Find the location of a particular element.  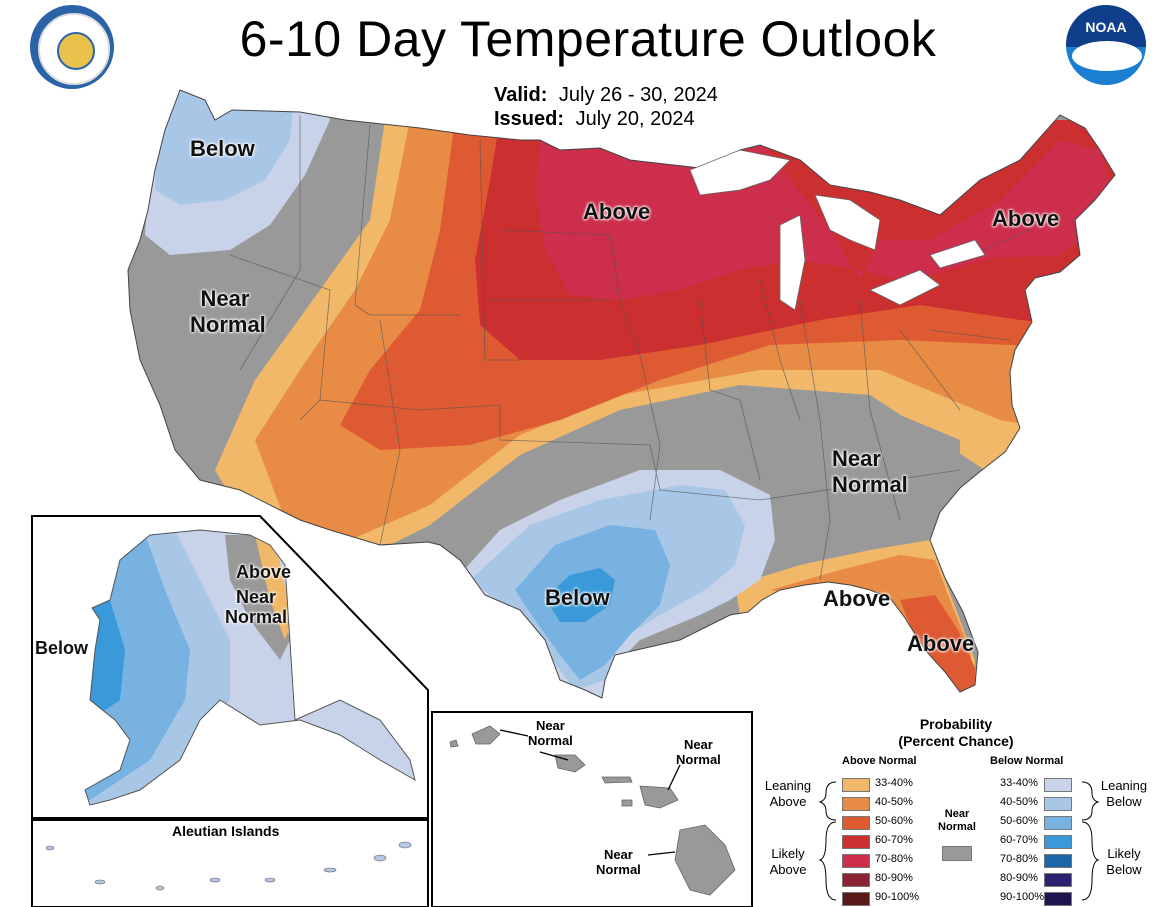

legend-likely-below: Likely Below is located at coordinates (1124, 862).